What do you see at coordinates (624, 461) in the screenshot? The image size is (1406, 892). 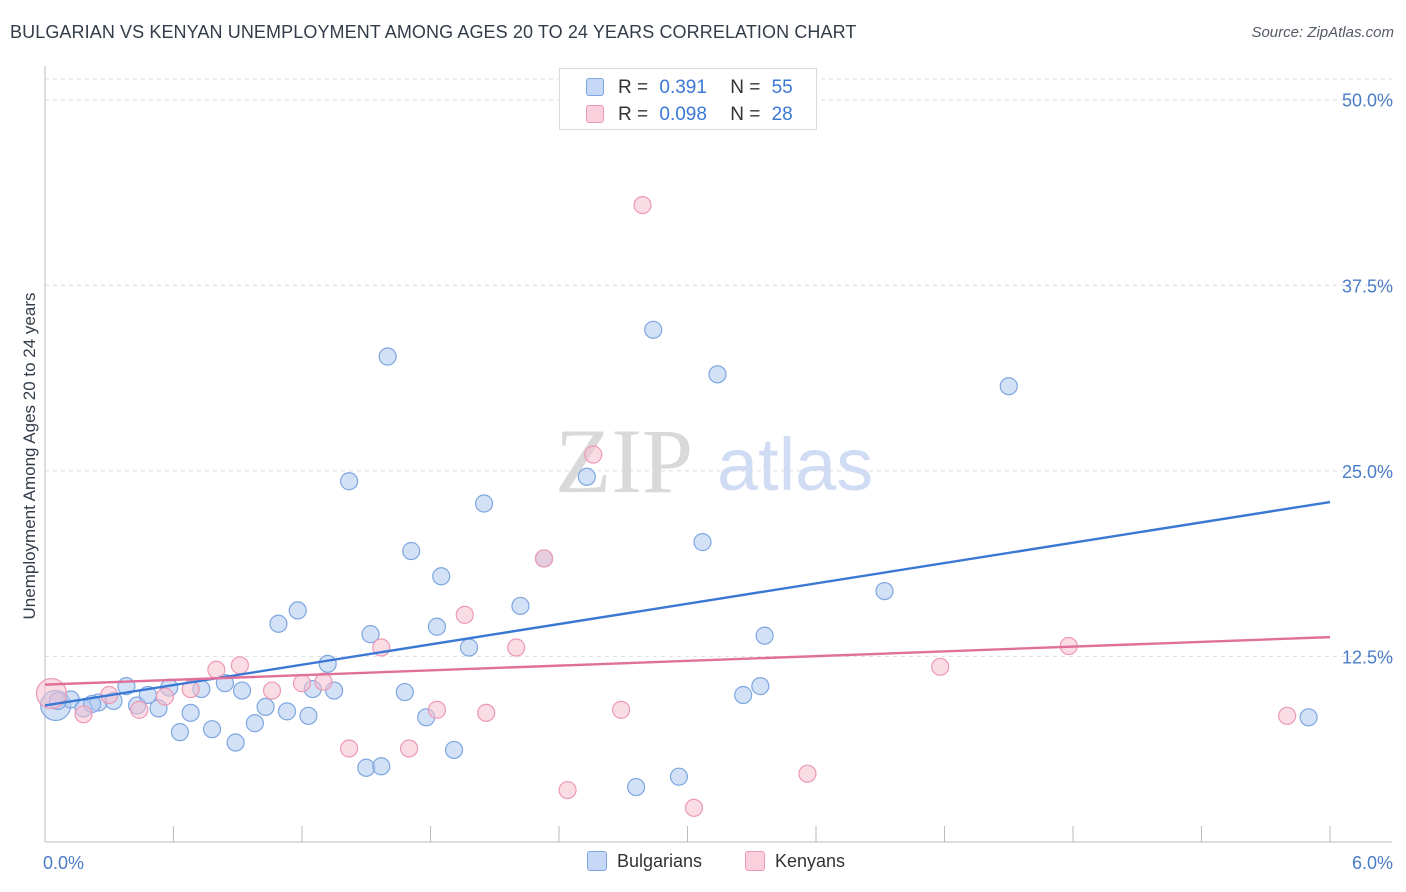 I see `watermark-zip: ZIP` at bounding box center [624, 461].